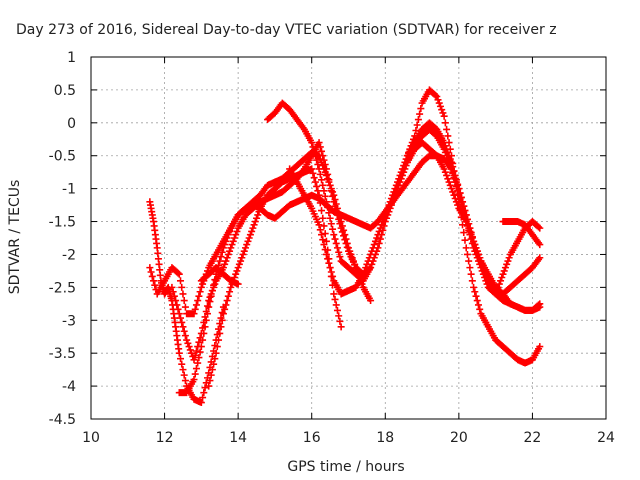 The image size is (640, 480). I want to click on x-axis-label: GPS time / hours, so click(345, 467).